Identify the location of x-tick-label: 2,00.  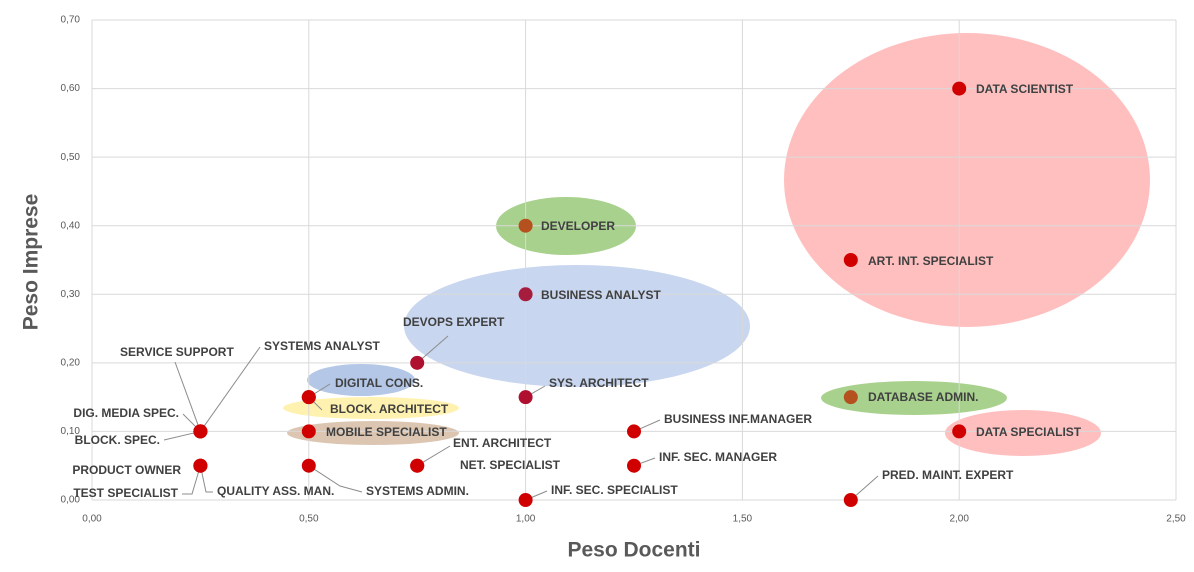
(959, 519).